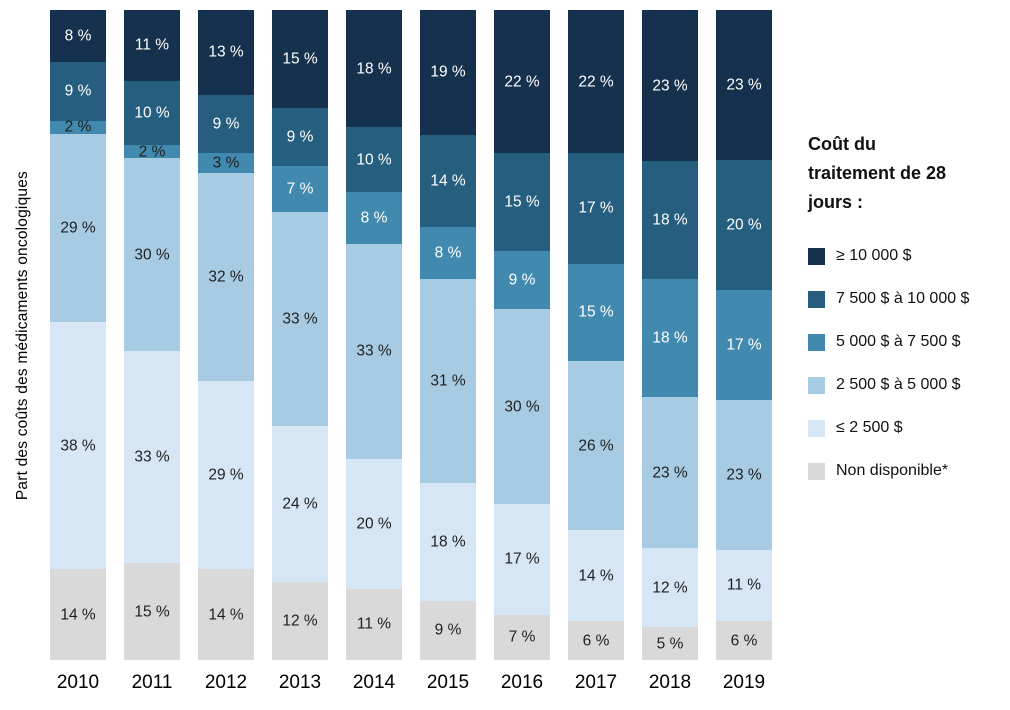 The height and width of the screenshot is (710, 1010). I want to click on legend-label: 7 500 $ à 10 000 $, so click(903, 298).